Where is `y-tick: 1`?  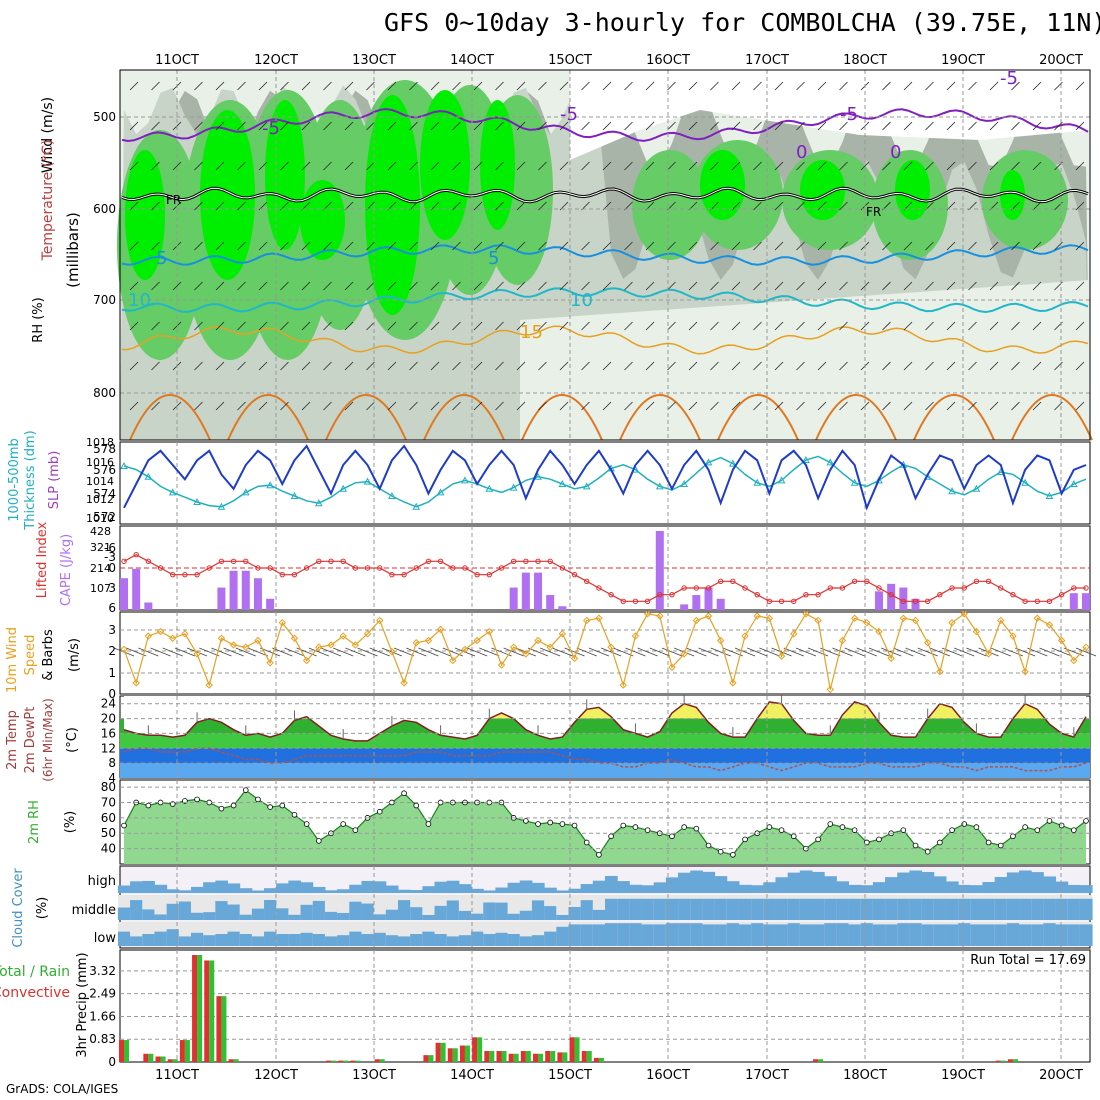
y-tick: 1 is located at coordinates (112, 673).